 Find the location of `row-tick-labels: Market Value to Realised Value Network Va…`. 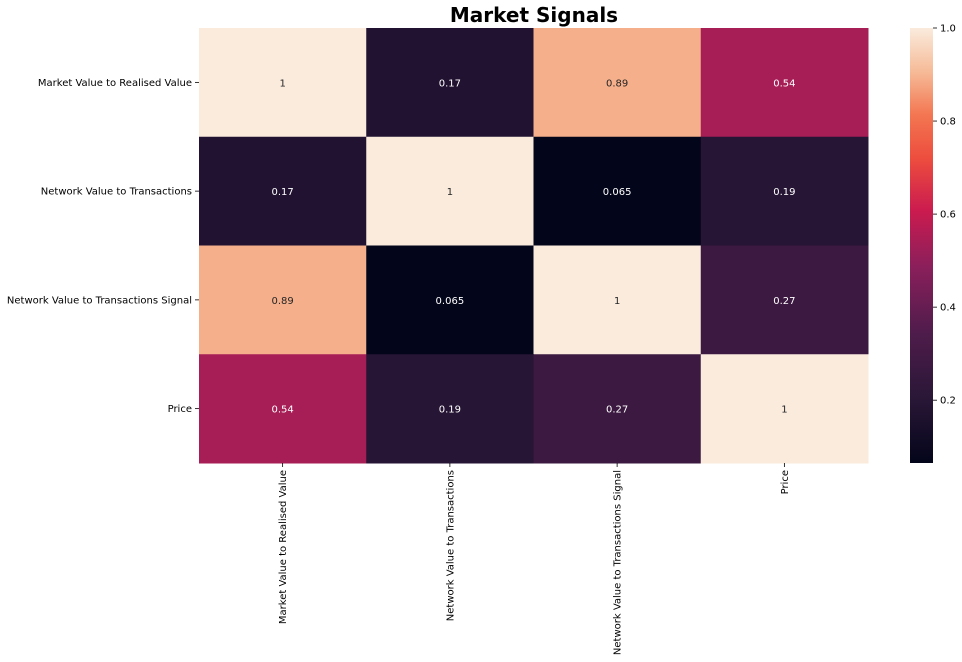

row-tick-labels: Market Value to Realised Value Network Va… is located at coordinates (103, 246).